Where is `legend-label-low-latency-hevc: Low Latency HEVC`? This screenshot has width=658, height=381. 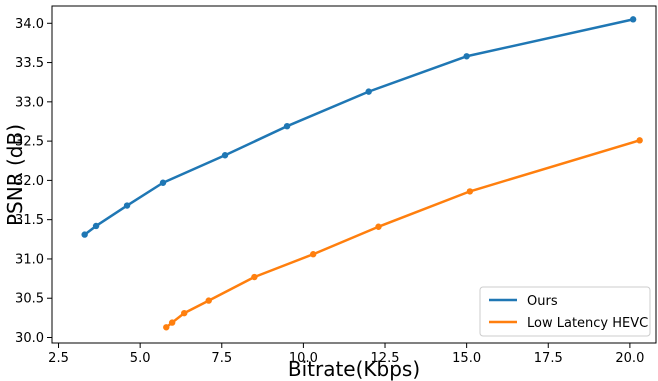 legend-label-low-latency-hevc: Low Latency HEVC is located at coordinates (587, 323).